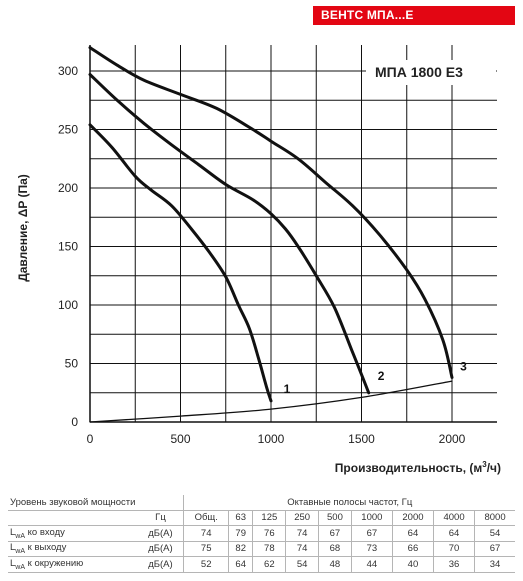 Image resolution: width=523 pixels, height=581 pixels. I want to click on frequency-column-header: 8000, so click(494, 518).